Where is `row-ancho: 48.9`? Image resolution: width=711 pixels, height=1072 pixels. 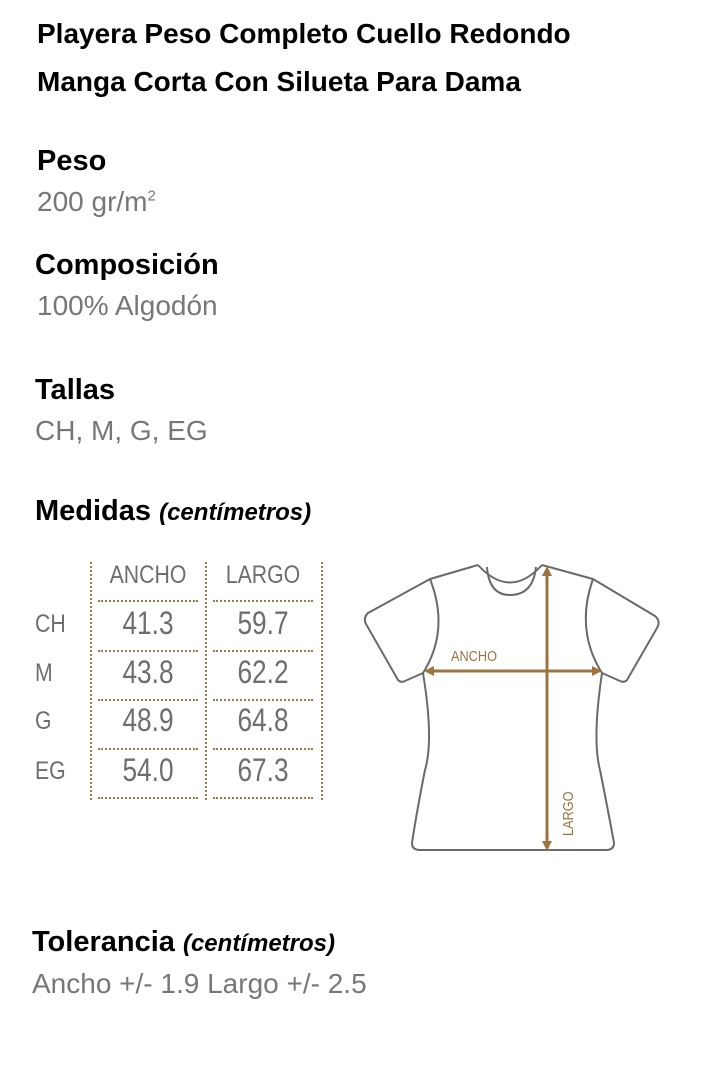 row-ancho: 48.9 is located at coordinates (148, 720).